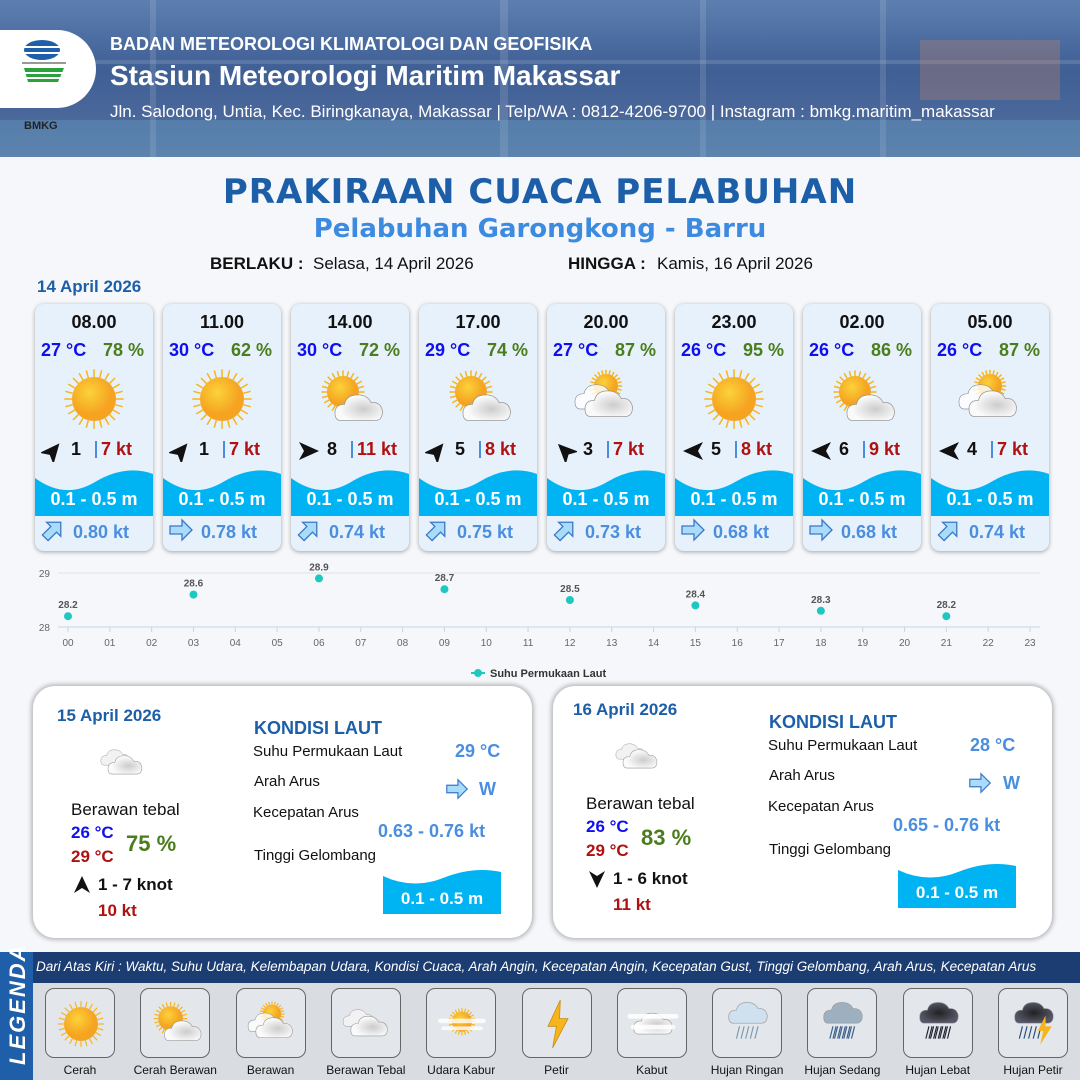 This screenshot has height=1080, width=1080. What do you see at coordinates (528, 643) in the screenshot?
I see `x-tick-label: 11` at bounding box center [528, 643].